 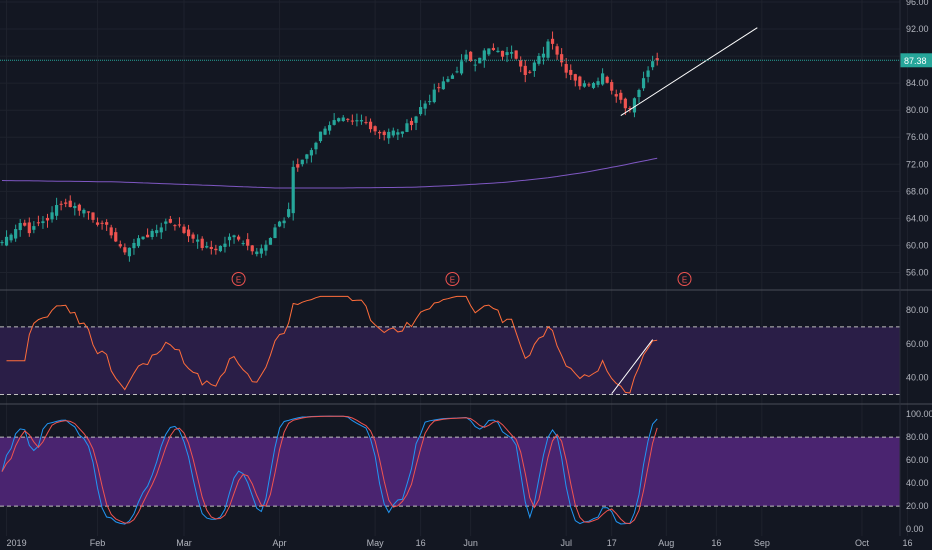 I want to click on trendline, so click(x=689, y=72).